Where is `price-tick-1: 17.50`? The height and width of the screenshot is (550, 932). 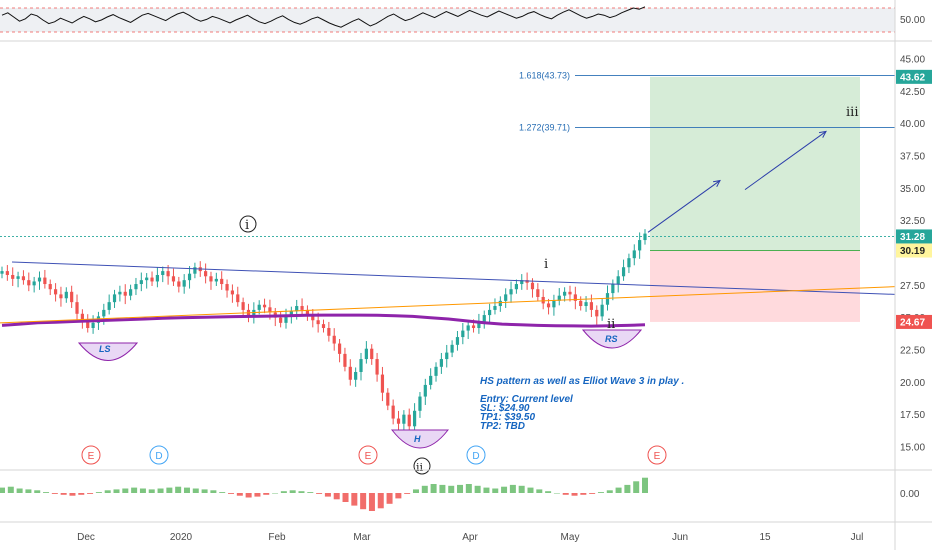 price-tick-1: 17.50 is located at coordinates (912, 415).